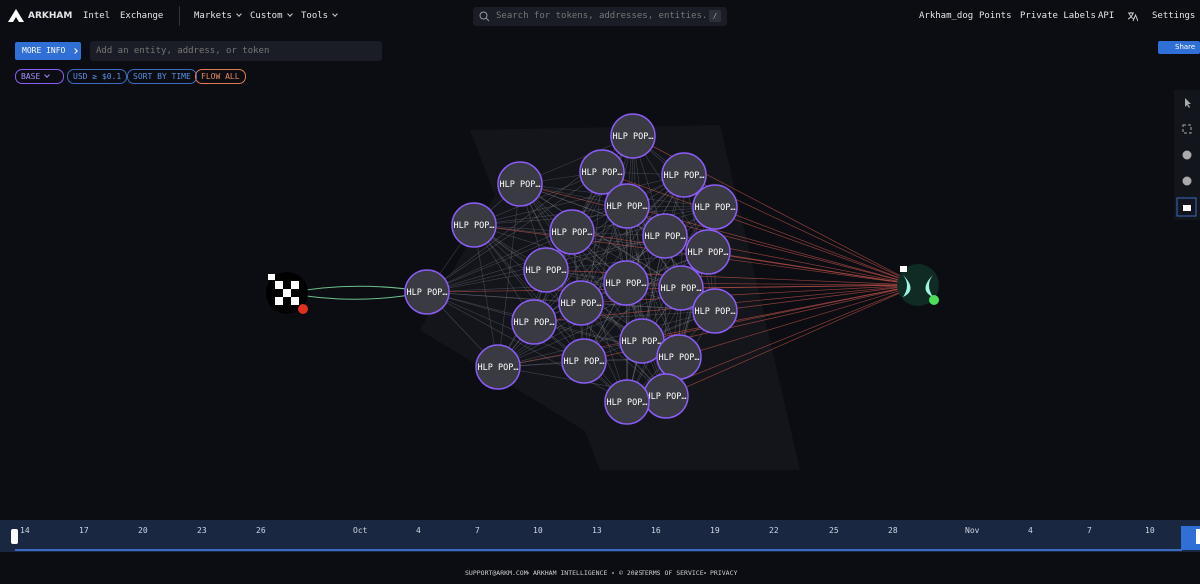  I want to click on share-button: Share, so click(1179, 47).